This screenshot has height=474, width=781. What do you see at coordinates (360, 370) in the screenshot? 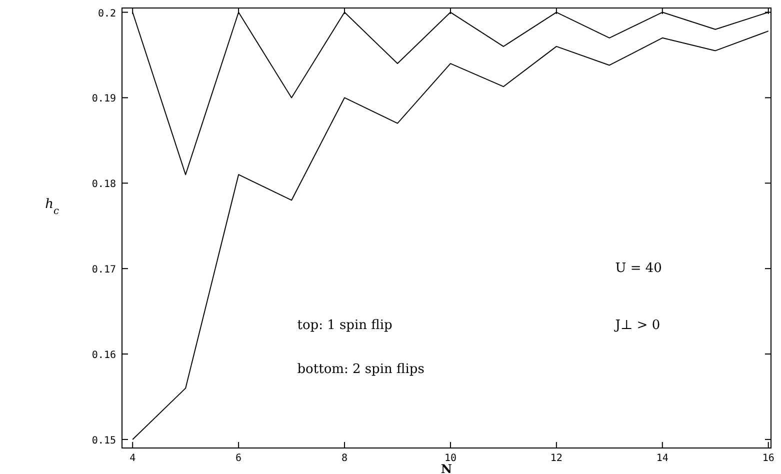
I see `annotation: bottom: 2 spin flips` at bounding box center [360, 370].